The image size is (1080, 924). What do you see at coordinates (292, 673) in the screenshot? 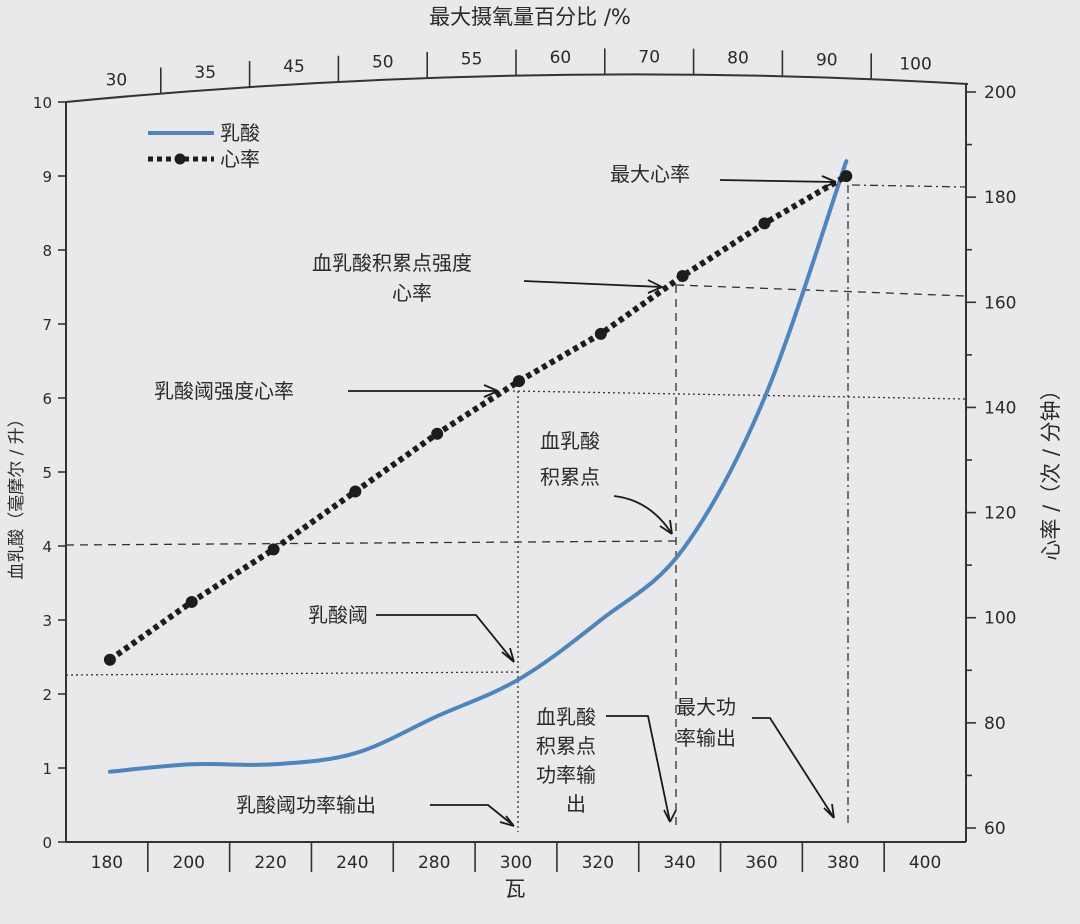
I see `lt-lactate-ref-line` at bounding box center [292, 673].